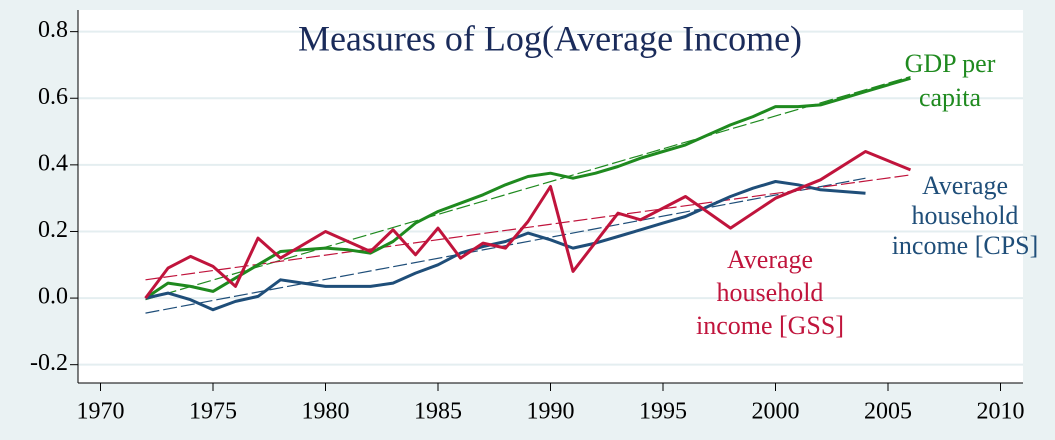 The image size is (1055, 440). What do you see at coordinates (53, 230) in the screenshot?
I see `y-tick-label: 0.2` at bounding box center [53, 230].